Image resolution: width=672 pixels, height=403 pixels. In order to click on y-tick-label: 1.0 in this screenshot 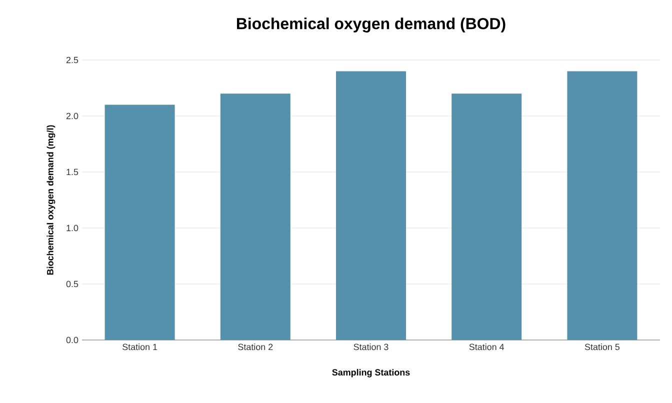, I will do `click(72, 228)`.